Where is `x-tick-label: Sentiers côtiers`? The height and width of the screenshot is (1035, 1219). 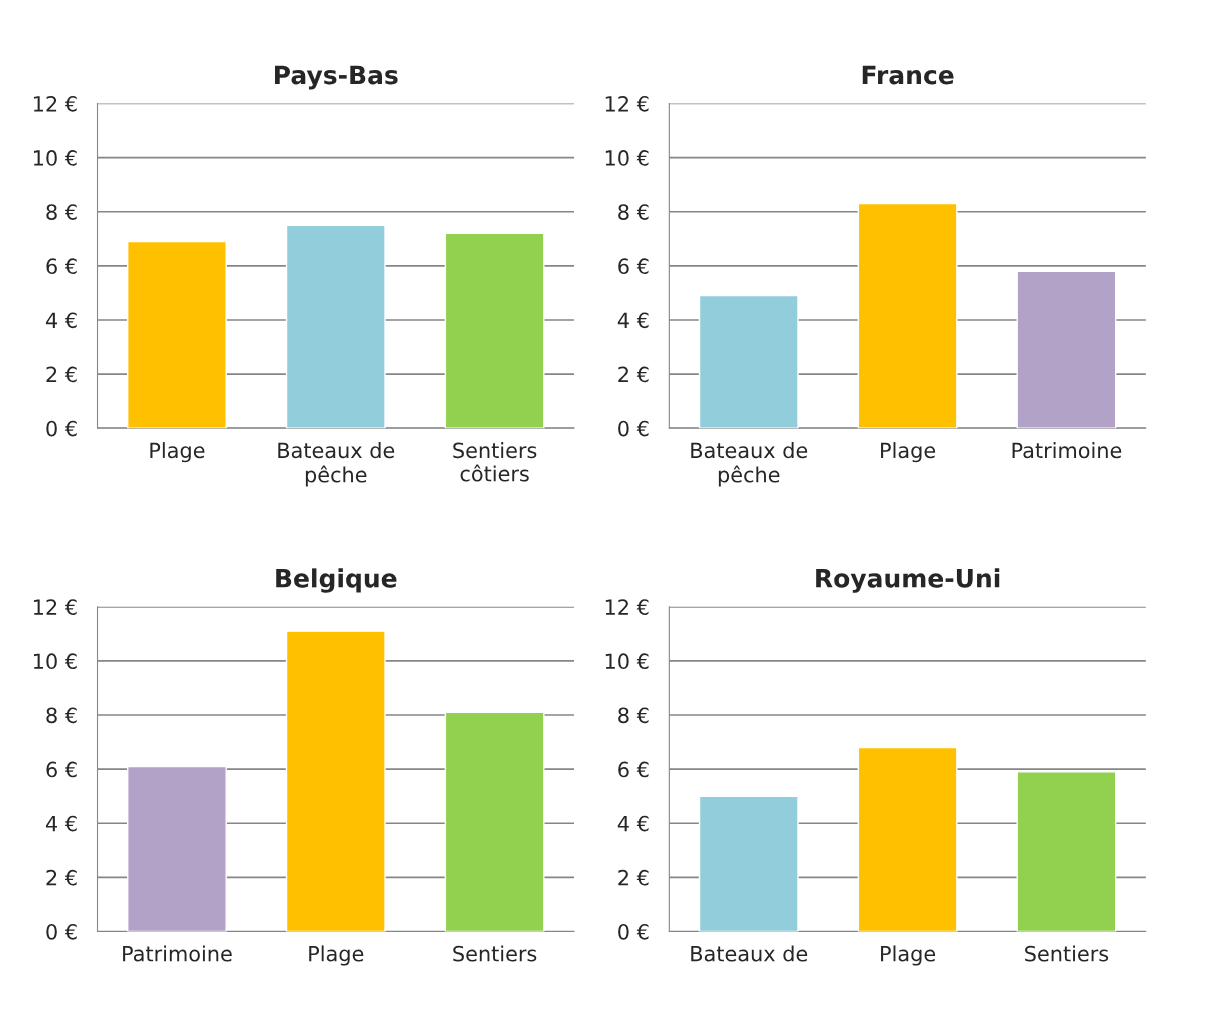
x-tick-label: Sentiers côtiers is located at coordinates (495, 462).